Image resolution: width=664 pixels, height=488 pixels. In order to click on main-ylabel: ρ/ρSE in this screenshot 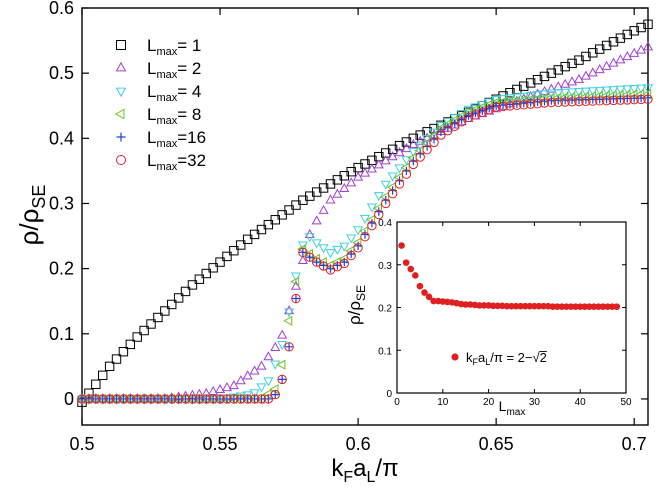, I will do `click(31, 215)`.